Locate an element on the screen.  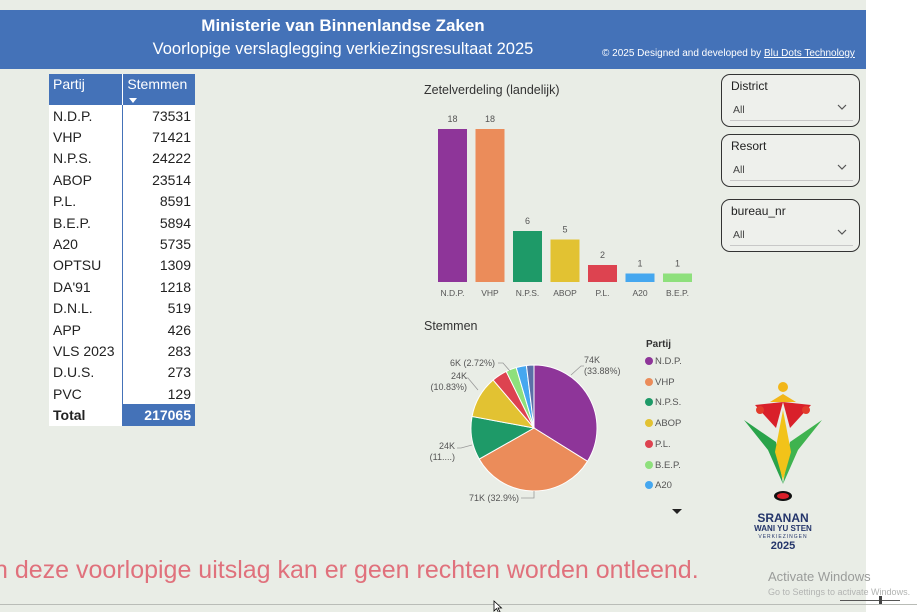
party-cell: VLS 2023 is located at coordinates (86, 351).